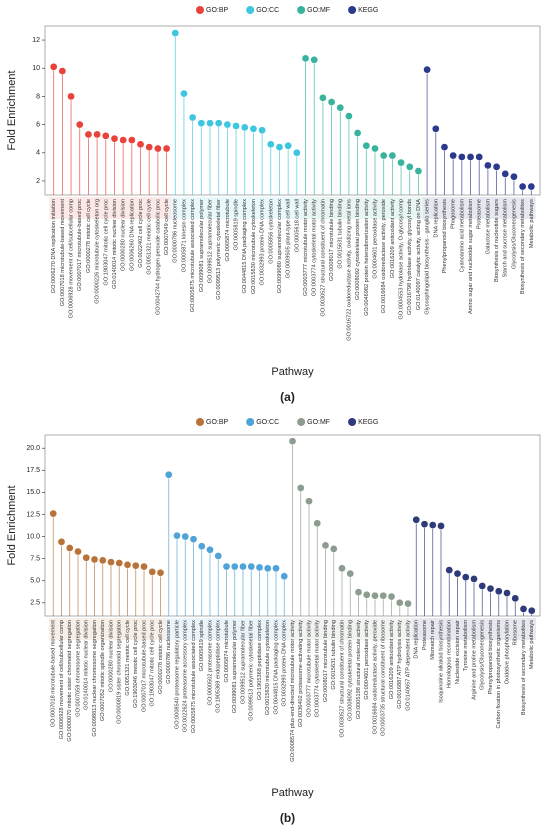  I want to click on x-tick-label: GO:0006270 DNA replication initiation, so click(54, 246).